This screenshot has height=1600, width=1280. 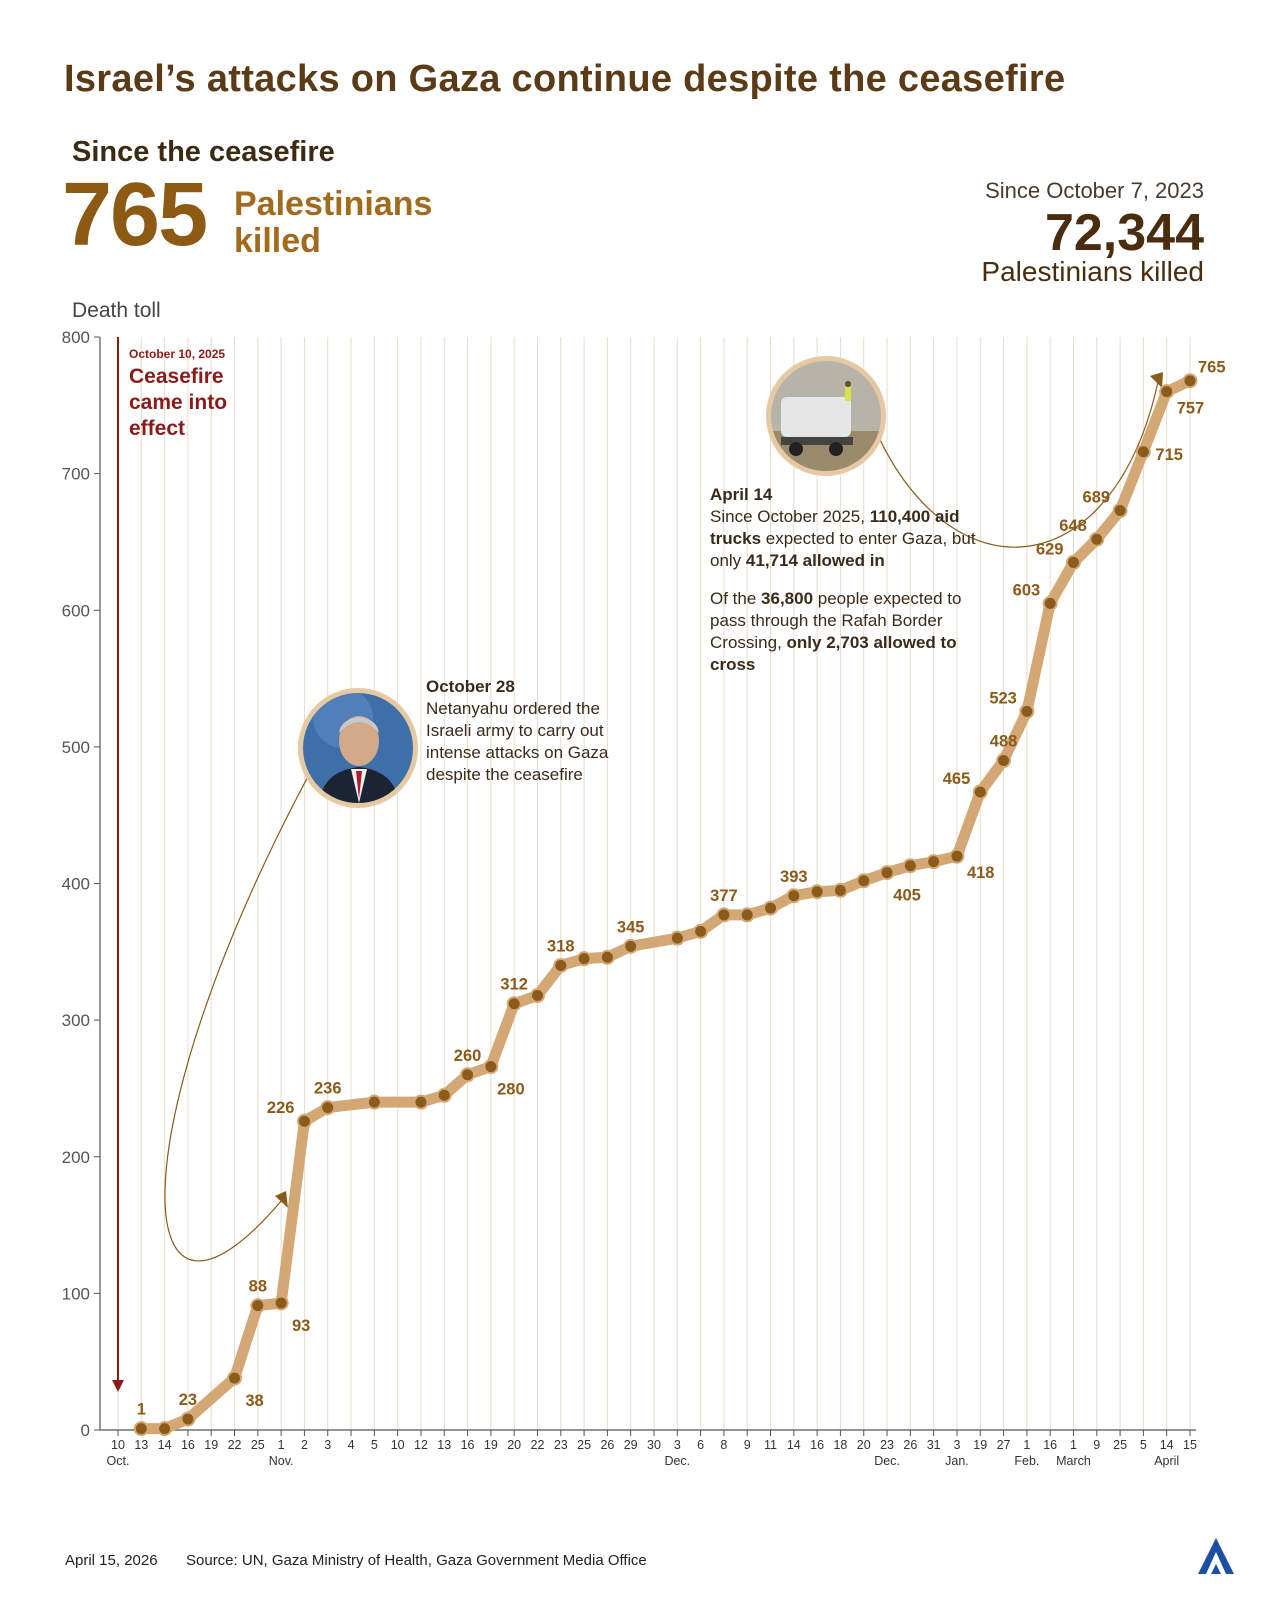 I want to click on data-label: 318, so click(x=561, y=946).